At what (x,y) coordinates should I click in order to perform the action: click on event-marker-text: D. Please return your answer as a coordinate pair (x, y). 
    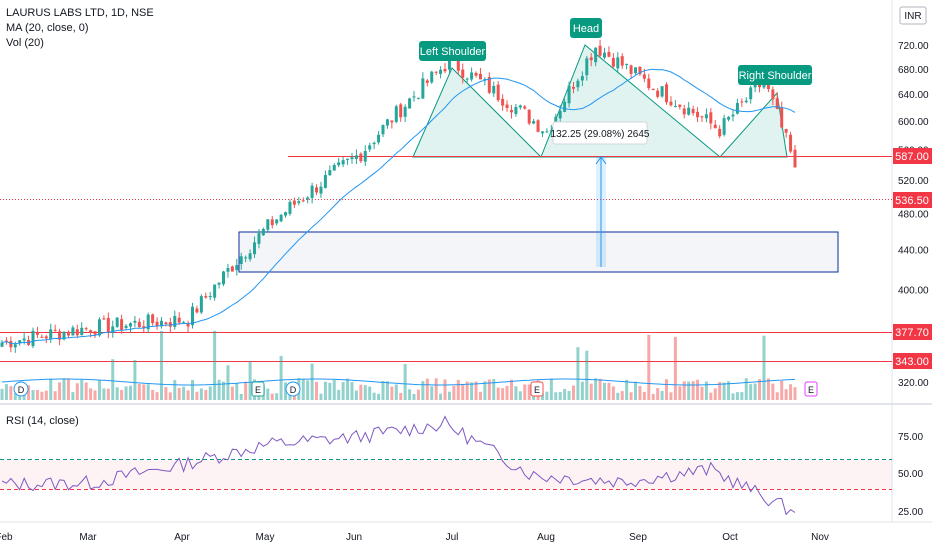
    Looking at the image, I should click on (21, 390).